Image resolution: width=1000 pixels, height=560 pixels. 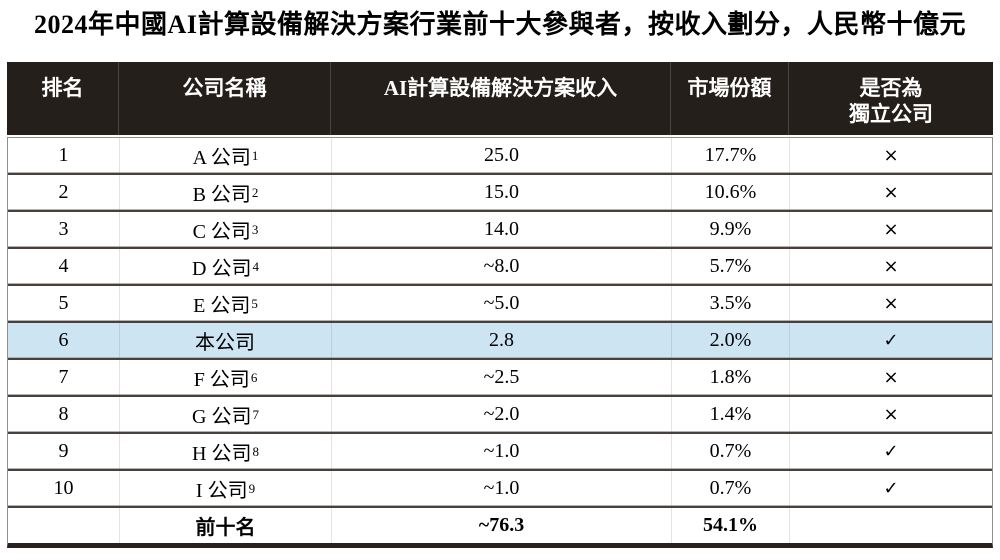 I want to click on rank-cell: 6, so click(x=63, y=340).